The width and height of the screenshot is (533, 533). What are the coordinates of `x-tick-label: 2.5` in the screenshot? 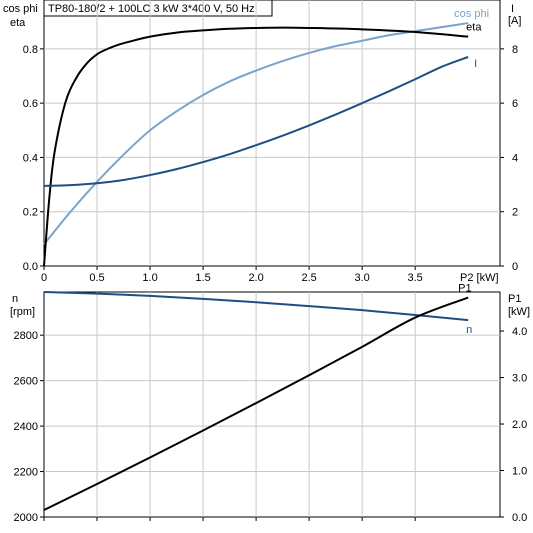 It's located at (308, 278).